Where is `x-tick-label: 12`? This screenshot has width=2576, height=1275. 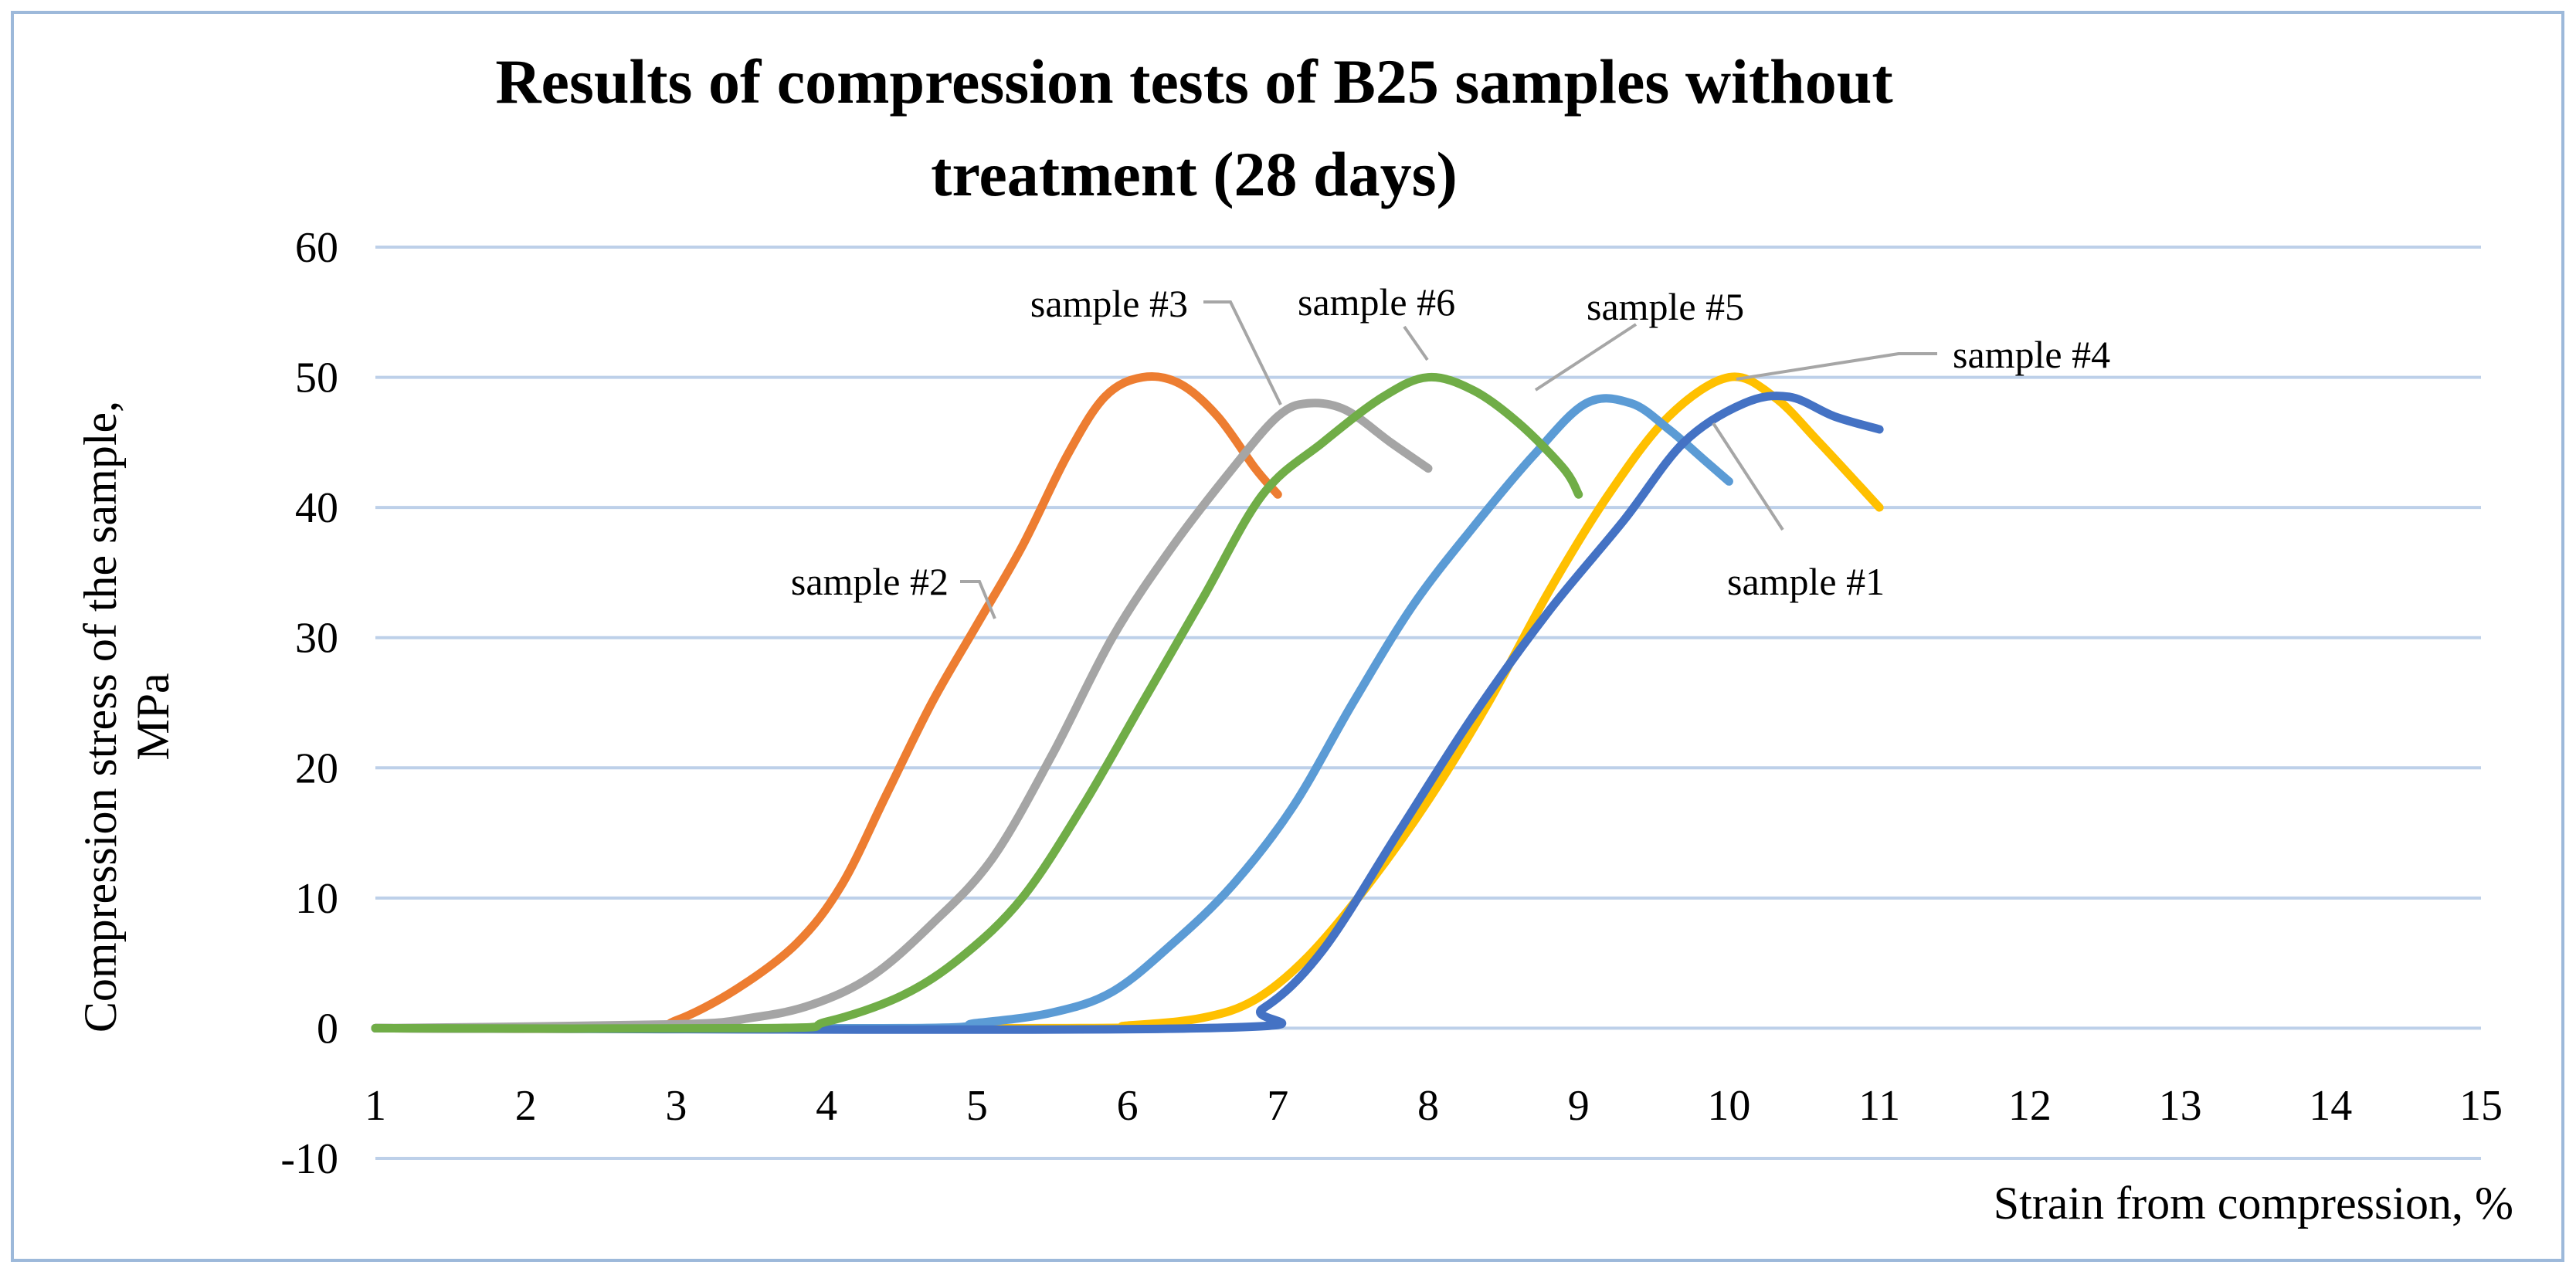 x-tick-label: 12 is located at coordinates (2030, 1106).